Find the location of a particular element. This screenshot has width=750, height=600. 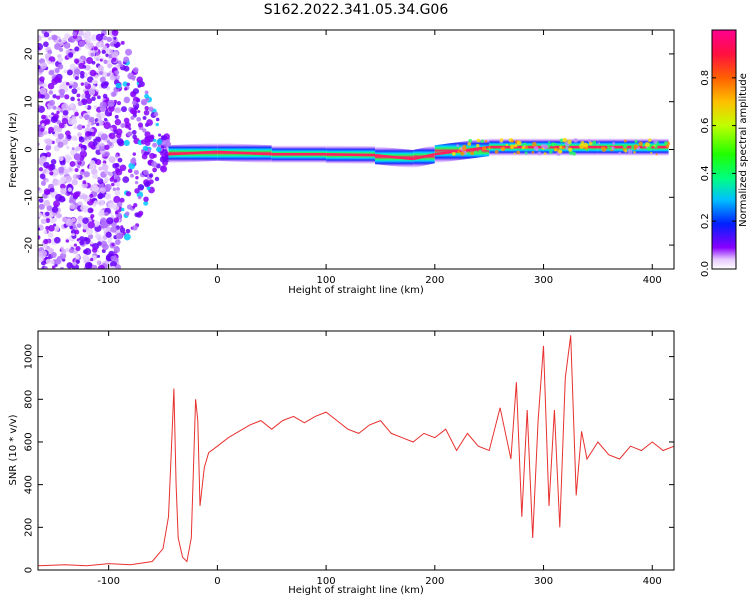

snr-xtick-label: 200 is located at coordinates (434, 581).